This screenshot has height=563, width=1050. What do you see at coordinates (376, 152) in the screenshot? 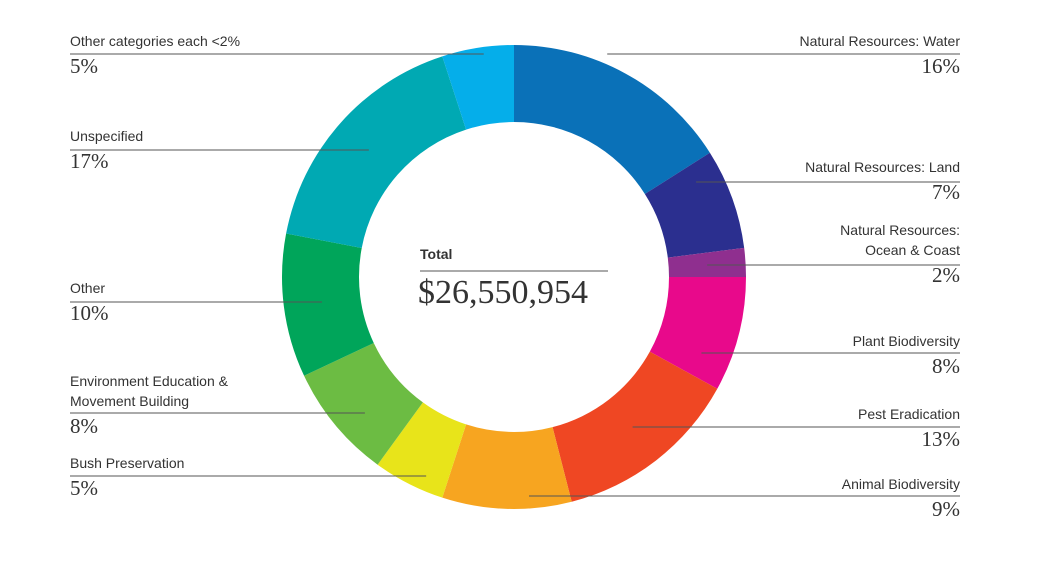
I see `slice-unspecified` at bounding box center [376, 152].